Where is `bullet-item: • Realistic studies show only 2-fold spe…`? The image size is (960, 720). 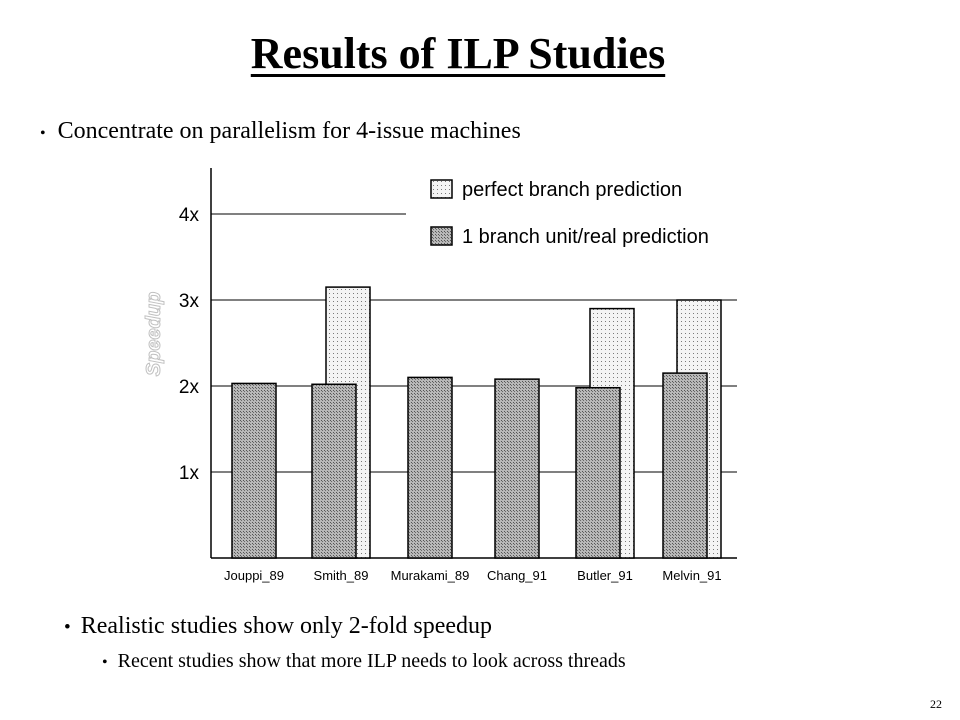 bullet-item: • Realistic studies show only 2-fold spe… is located at coordinates (278, 626).